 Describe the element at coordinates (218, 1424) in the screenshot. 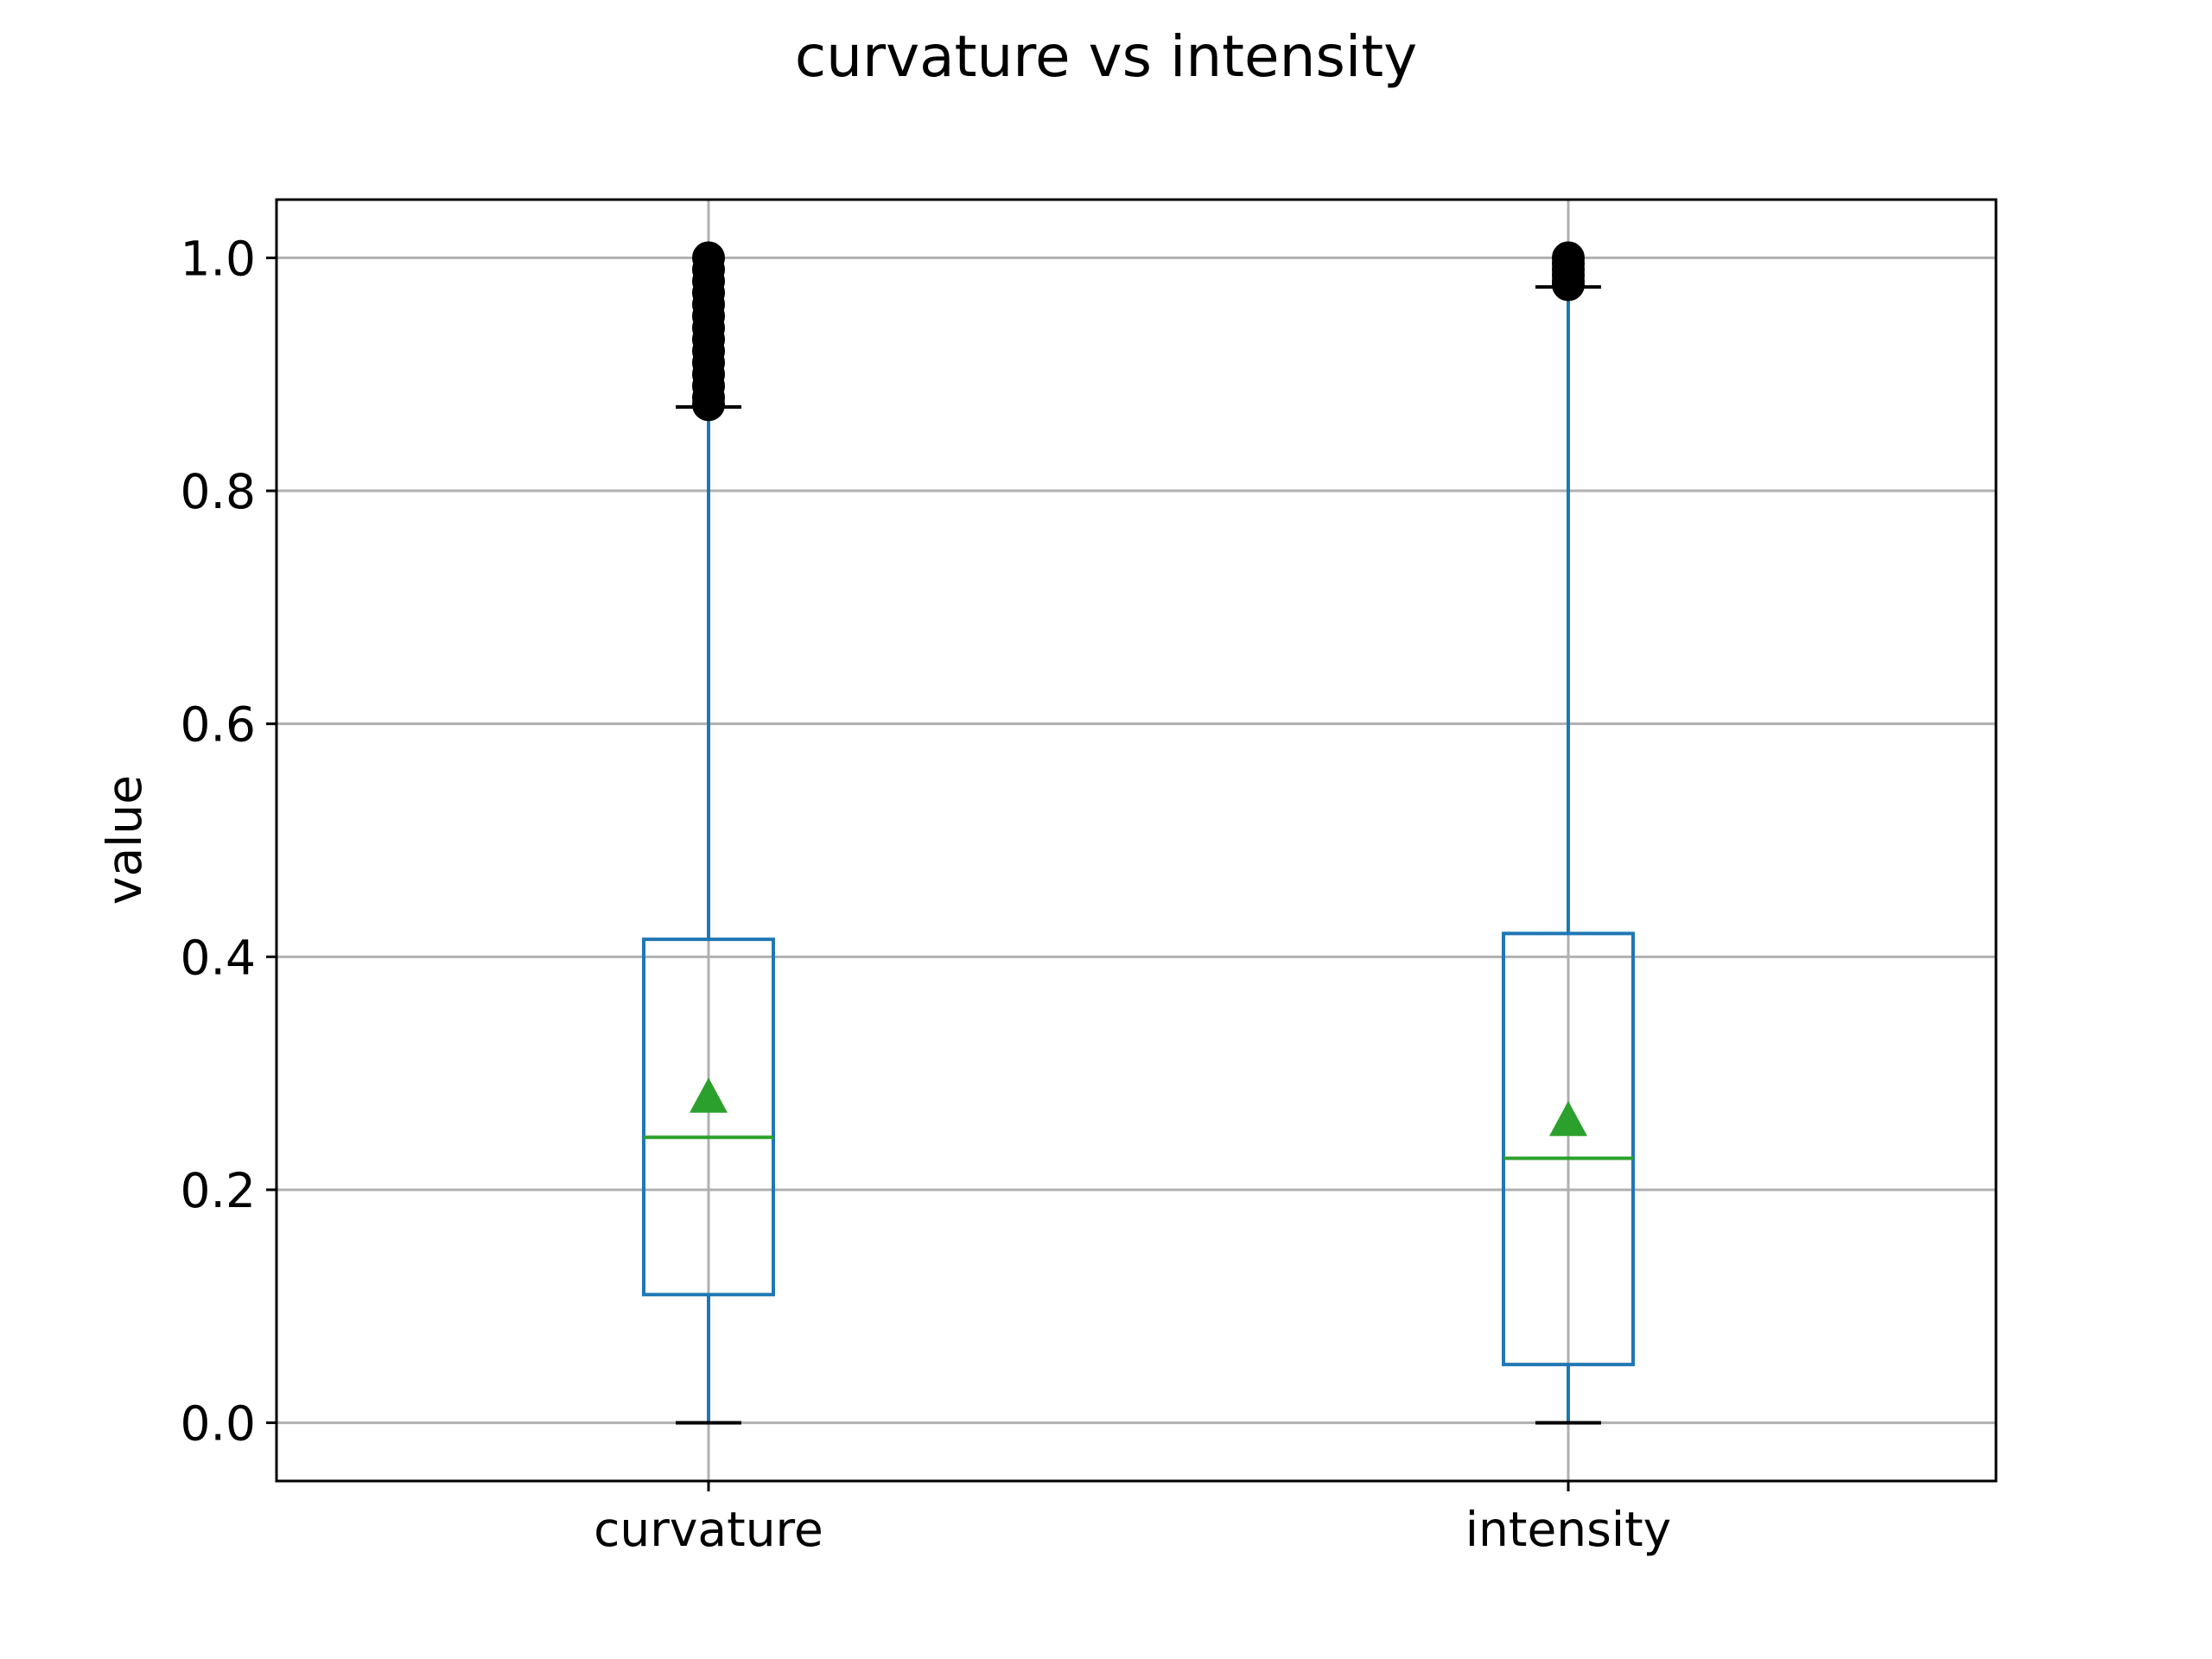

I see `y-tick-label: 0.0` at that location.